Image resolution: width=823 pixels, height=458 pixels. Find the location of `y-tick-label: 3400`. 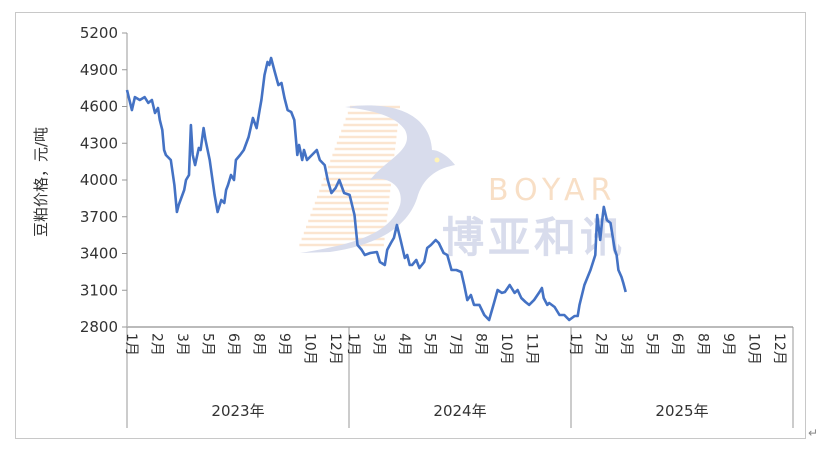

y-tick-label: 3400 is located at coordinates (99, 254).